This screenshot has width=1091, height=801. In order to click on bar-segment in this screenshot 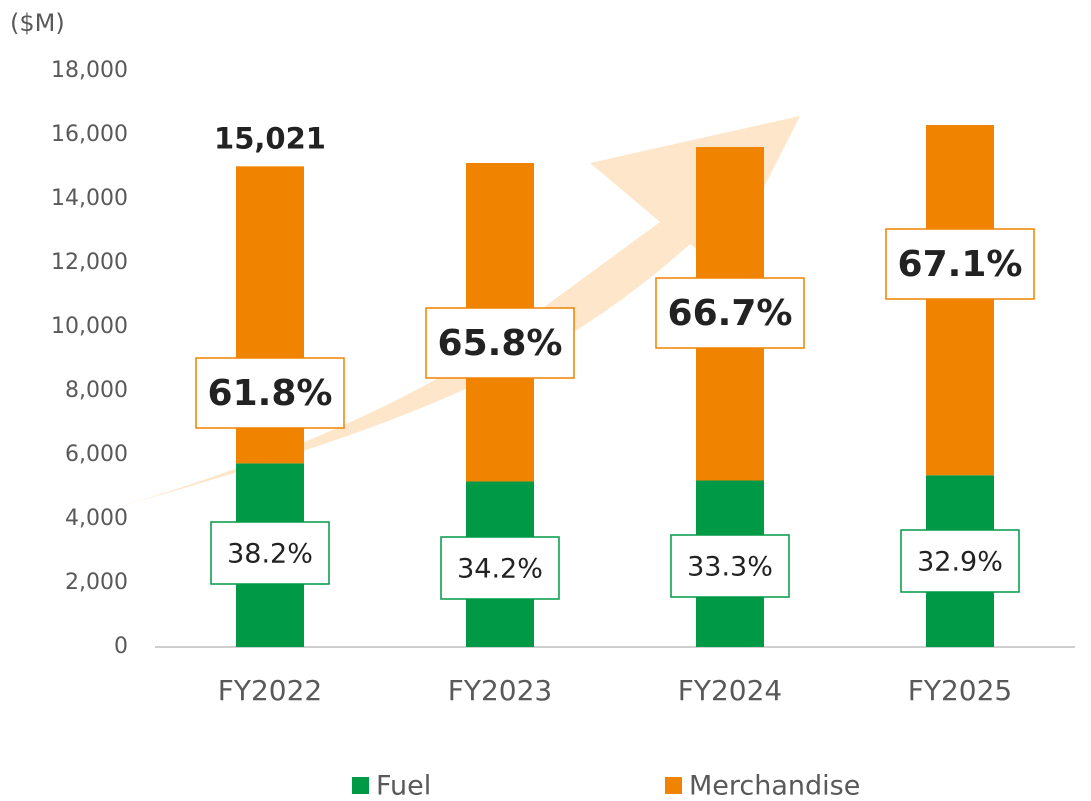, I will do `click(960, 300)`.